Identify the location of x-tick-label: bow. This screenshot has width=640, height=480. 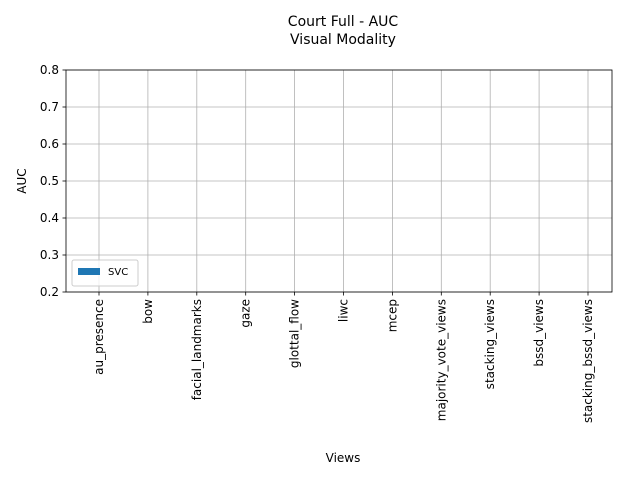
(148, 311).